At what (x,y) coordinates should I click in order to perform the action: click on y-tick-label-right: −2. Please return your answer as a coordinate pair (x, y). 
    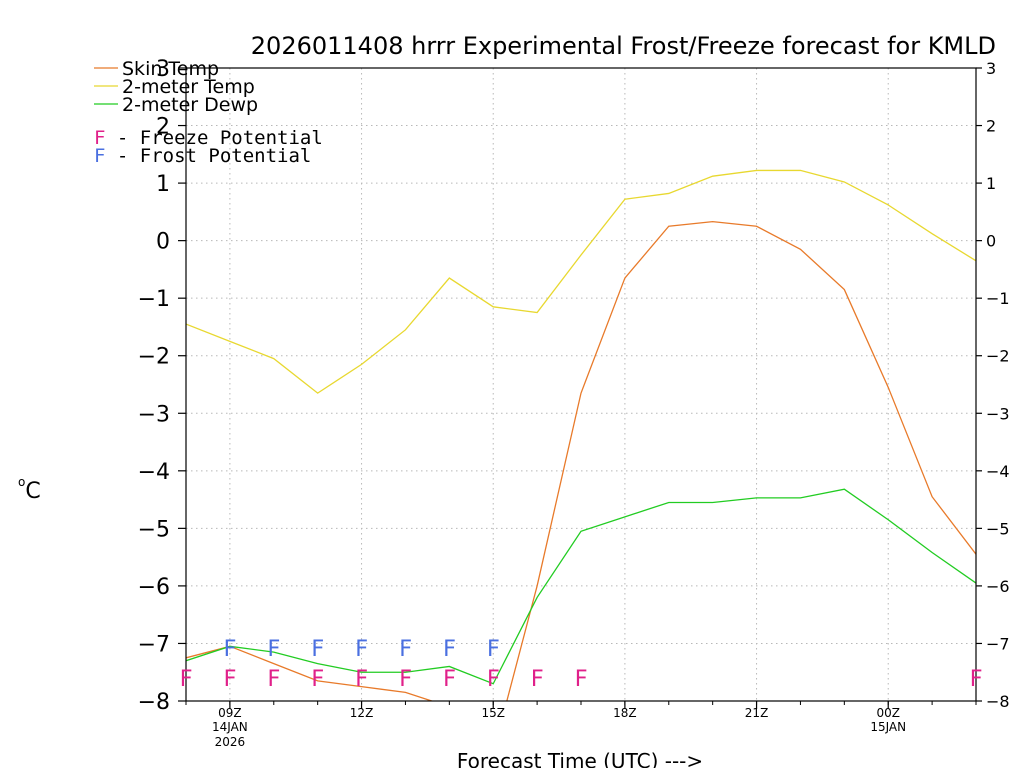
    Looking at the image, I should click on (998, 356).